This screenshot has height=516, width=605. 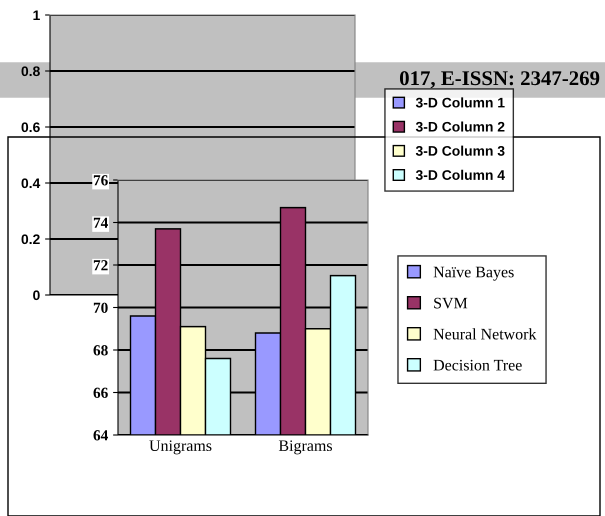 I want to click on y-tick-label: 0.6, so click(x=31, y=127).